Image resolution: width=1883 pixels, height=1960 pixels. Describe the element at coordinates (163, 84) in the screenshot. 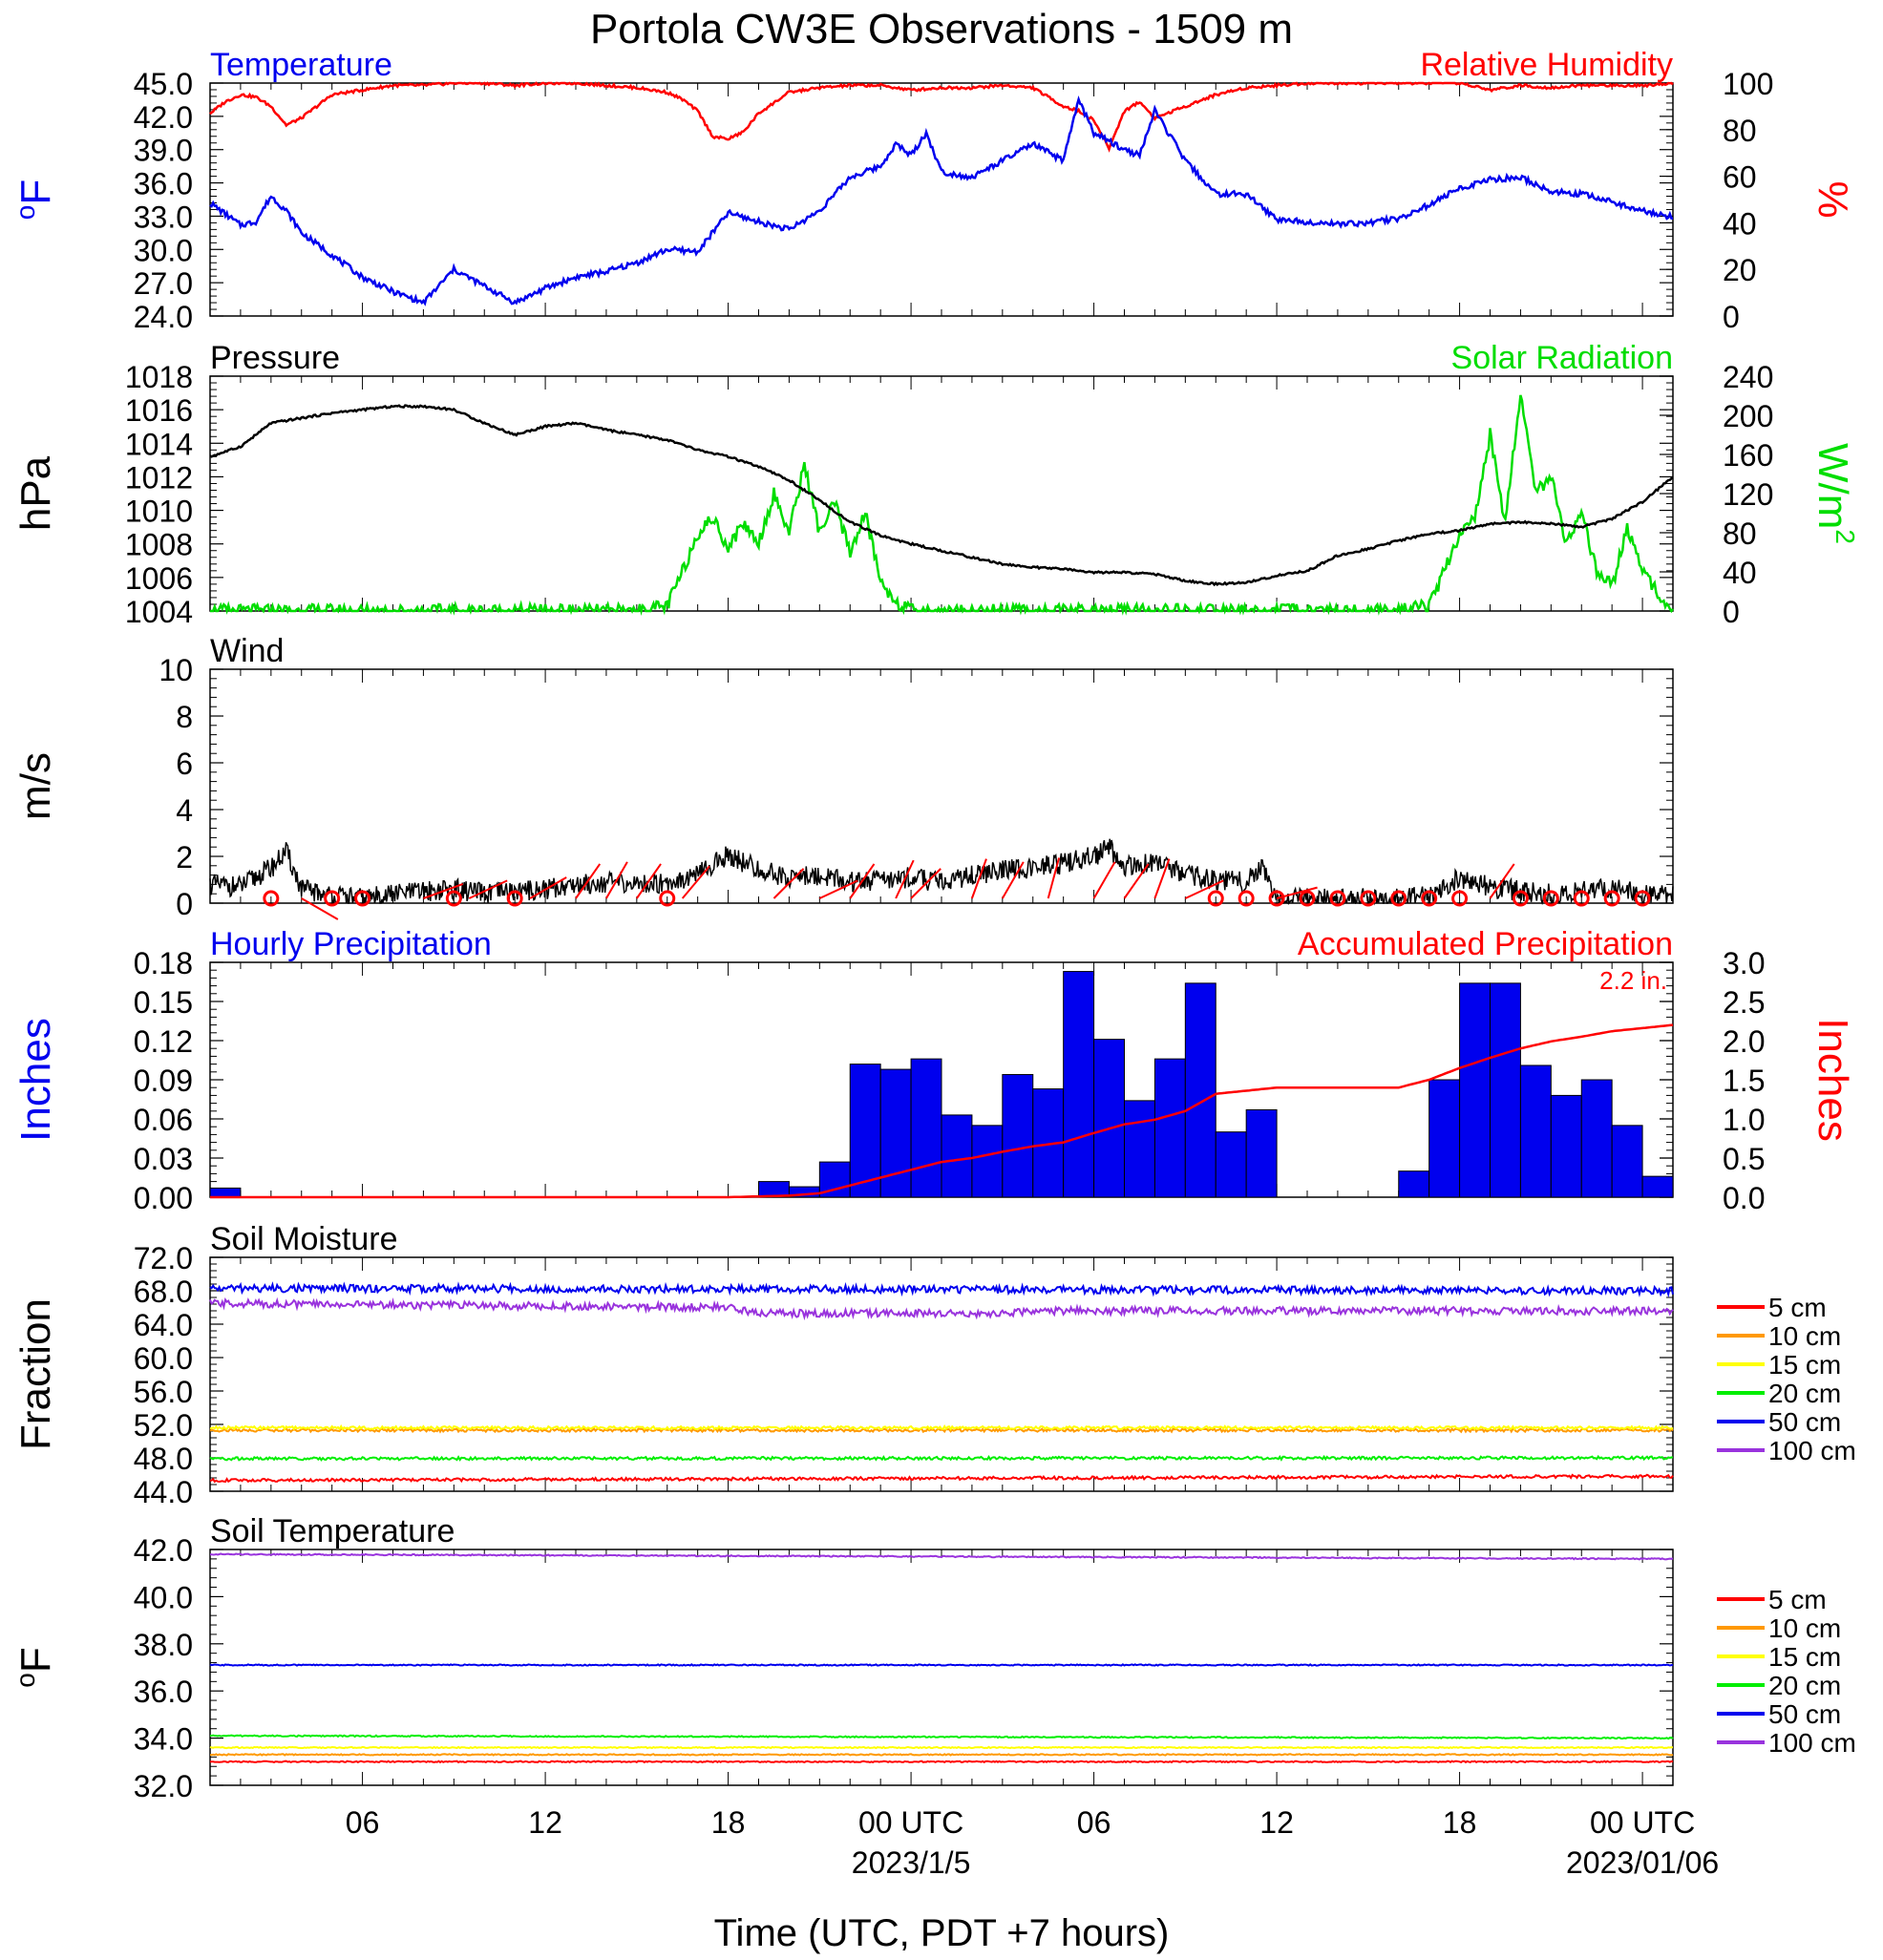

I see `y-tick-label: 45.0` at that location.